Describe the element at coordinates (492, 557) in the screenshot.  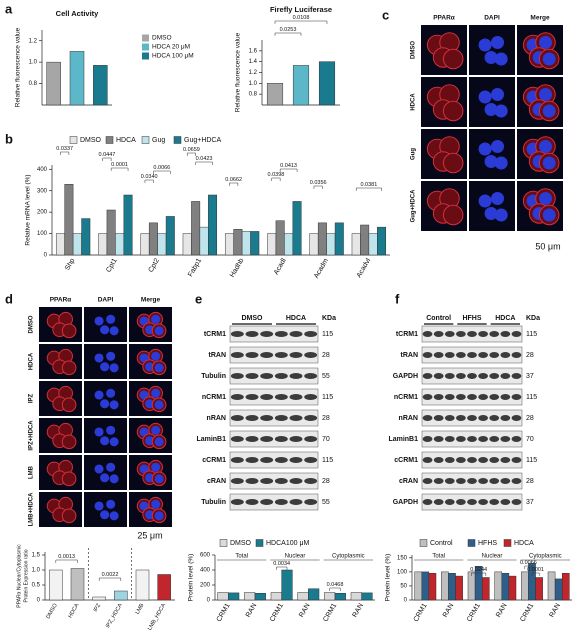
I see `group-label: Nuclear` at that location.